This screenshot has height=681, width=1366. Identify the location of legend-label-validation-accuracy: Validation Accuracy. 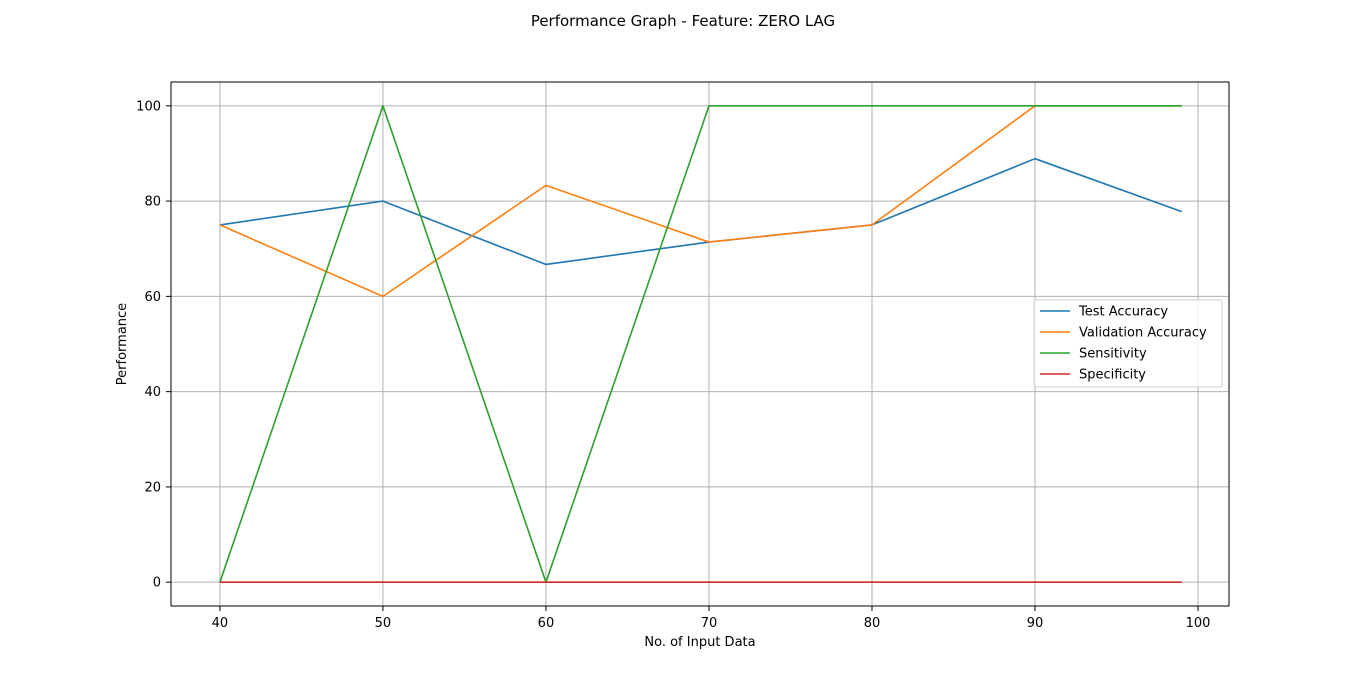
(1143, 333).